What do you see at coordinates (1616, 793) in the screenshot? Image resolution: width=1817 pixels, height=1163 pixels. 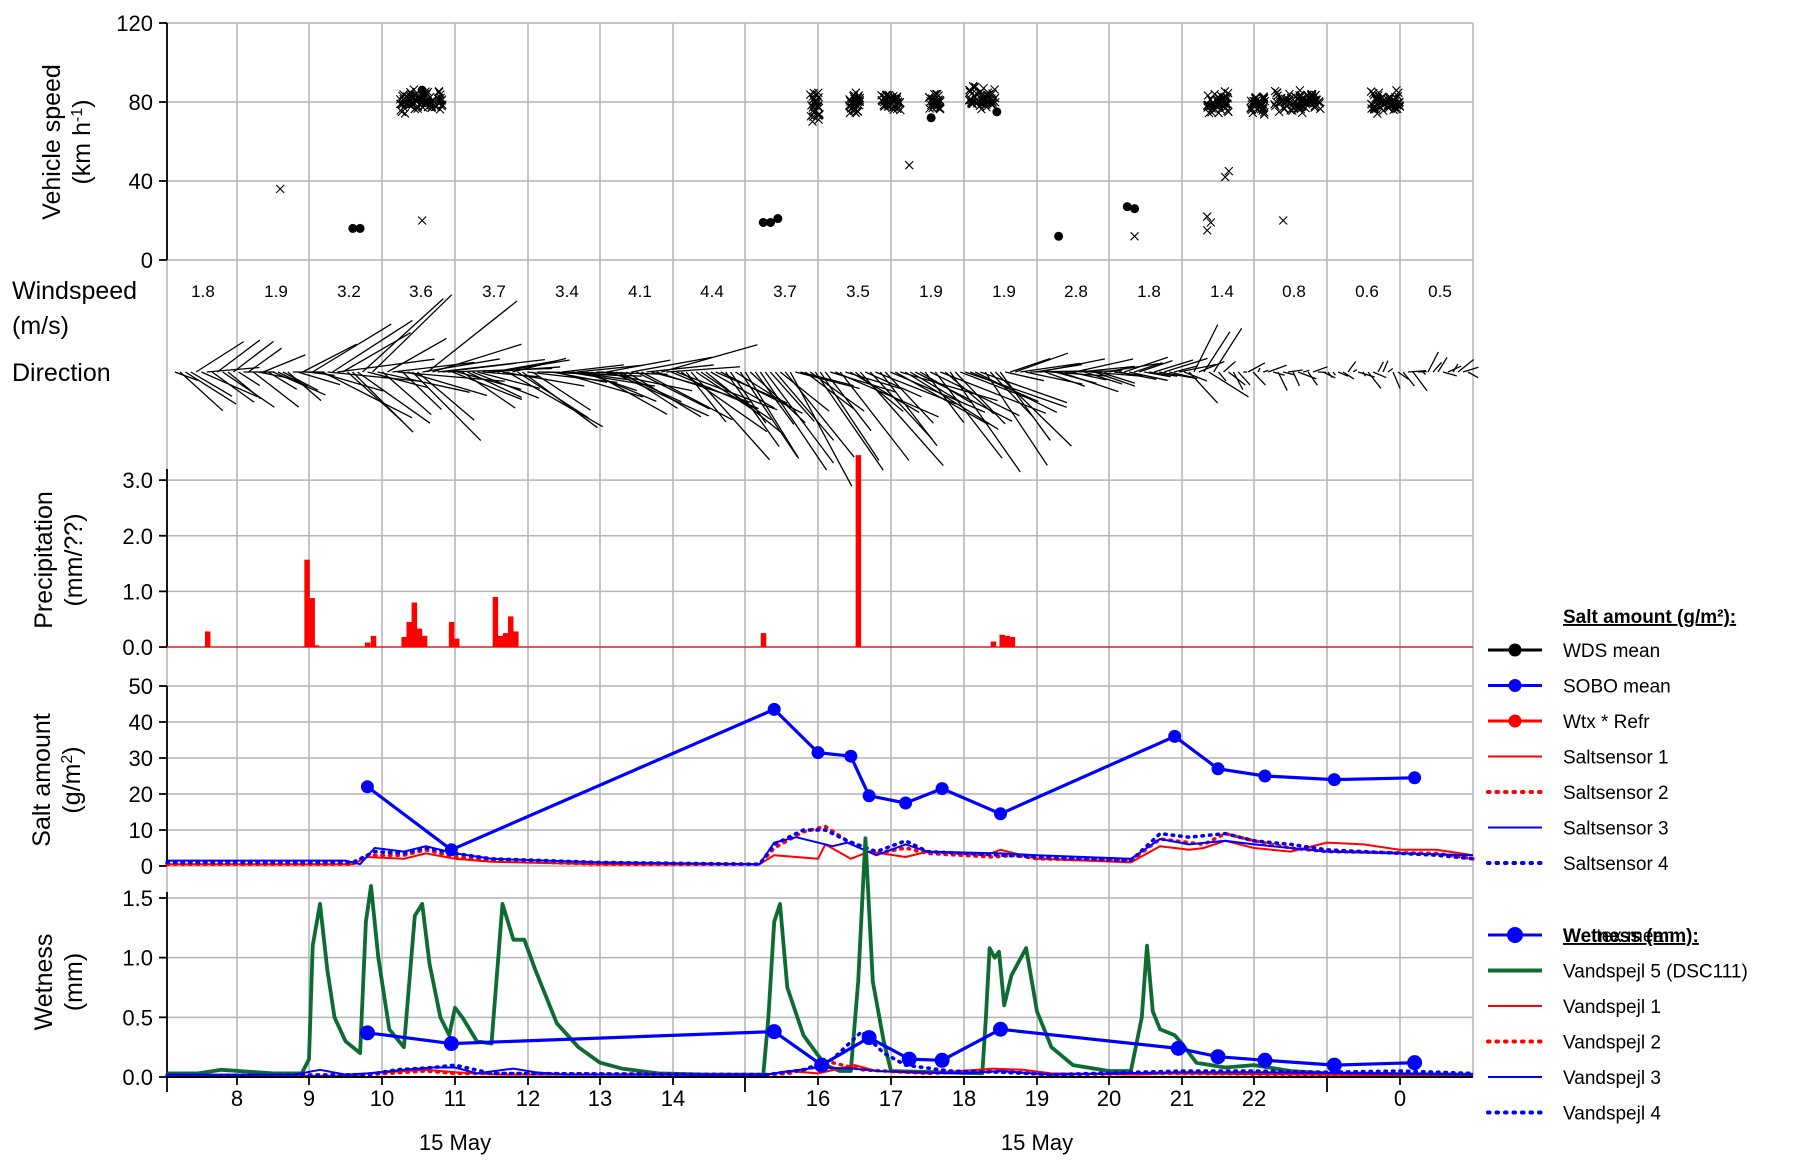 I see `legend-label: Saltsensor 2` at bounding box center [1616, 793].